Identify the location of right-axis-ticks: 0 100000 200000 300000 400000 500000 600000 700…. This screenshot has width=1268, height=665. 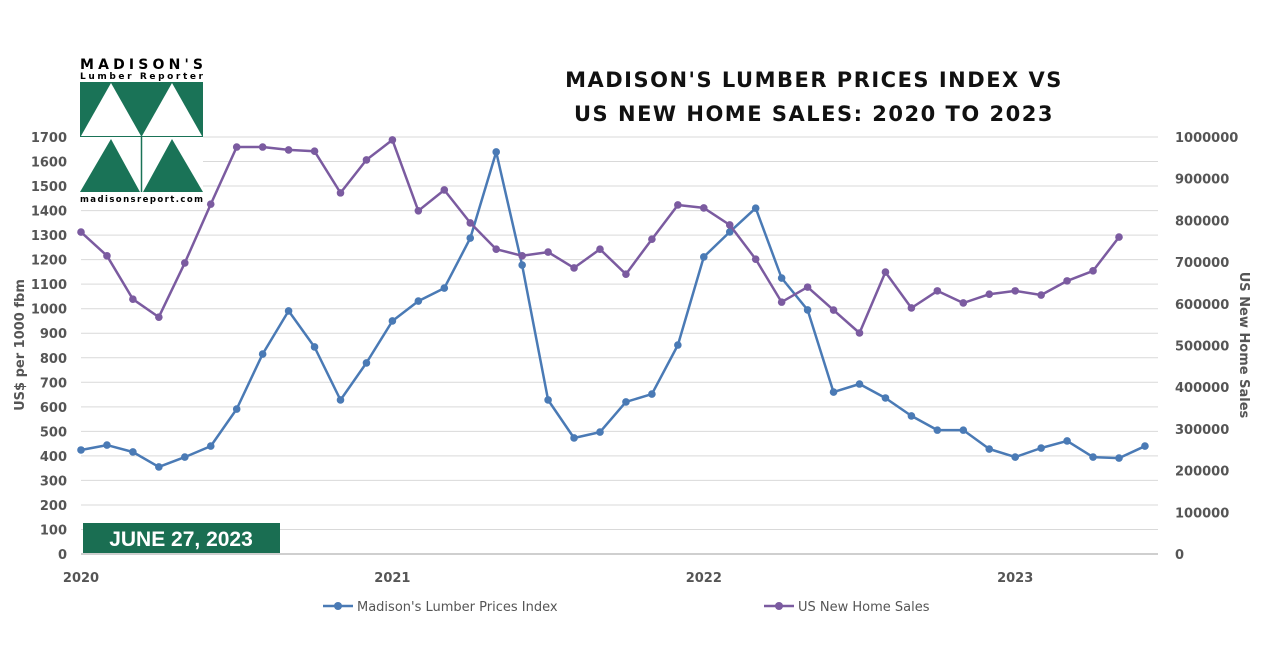
(1206, 347).